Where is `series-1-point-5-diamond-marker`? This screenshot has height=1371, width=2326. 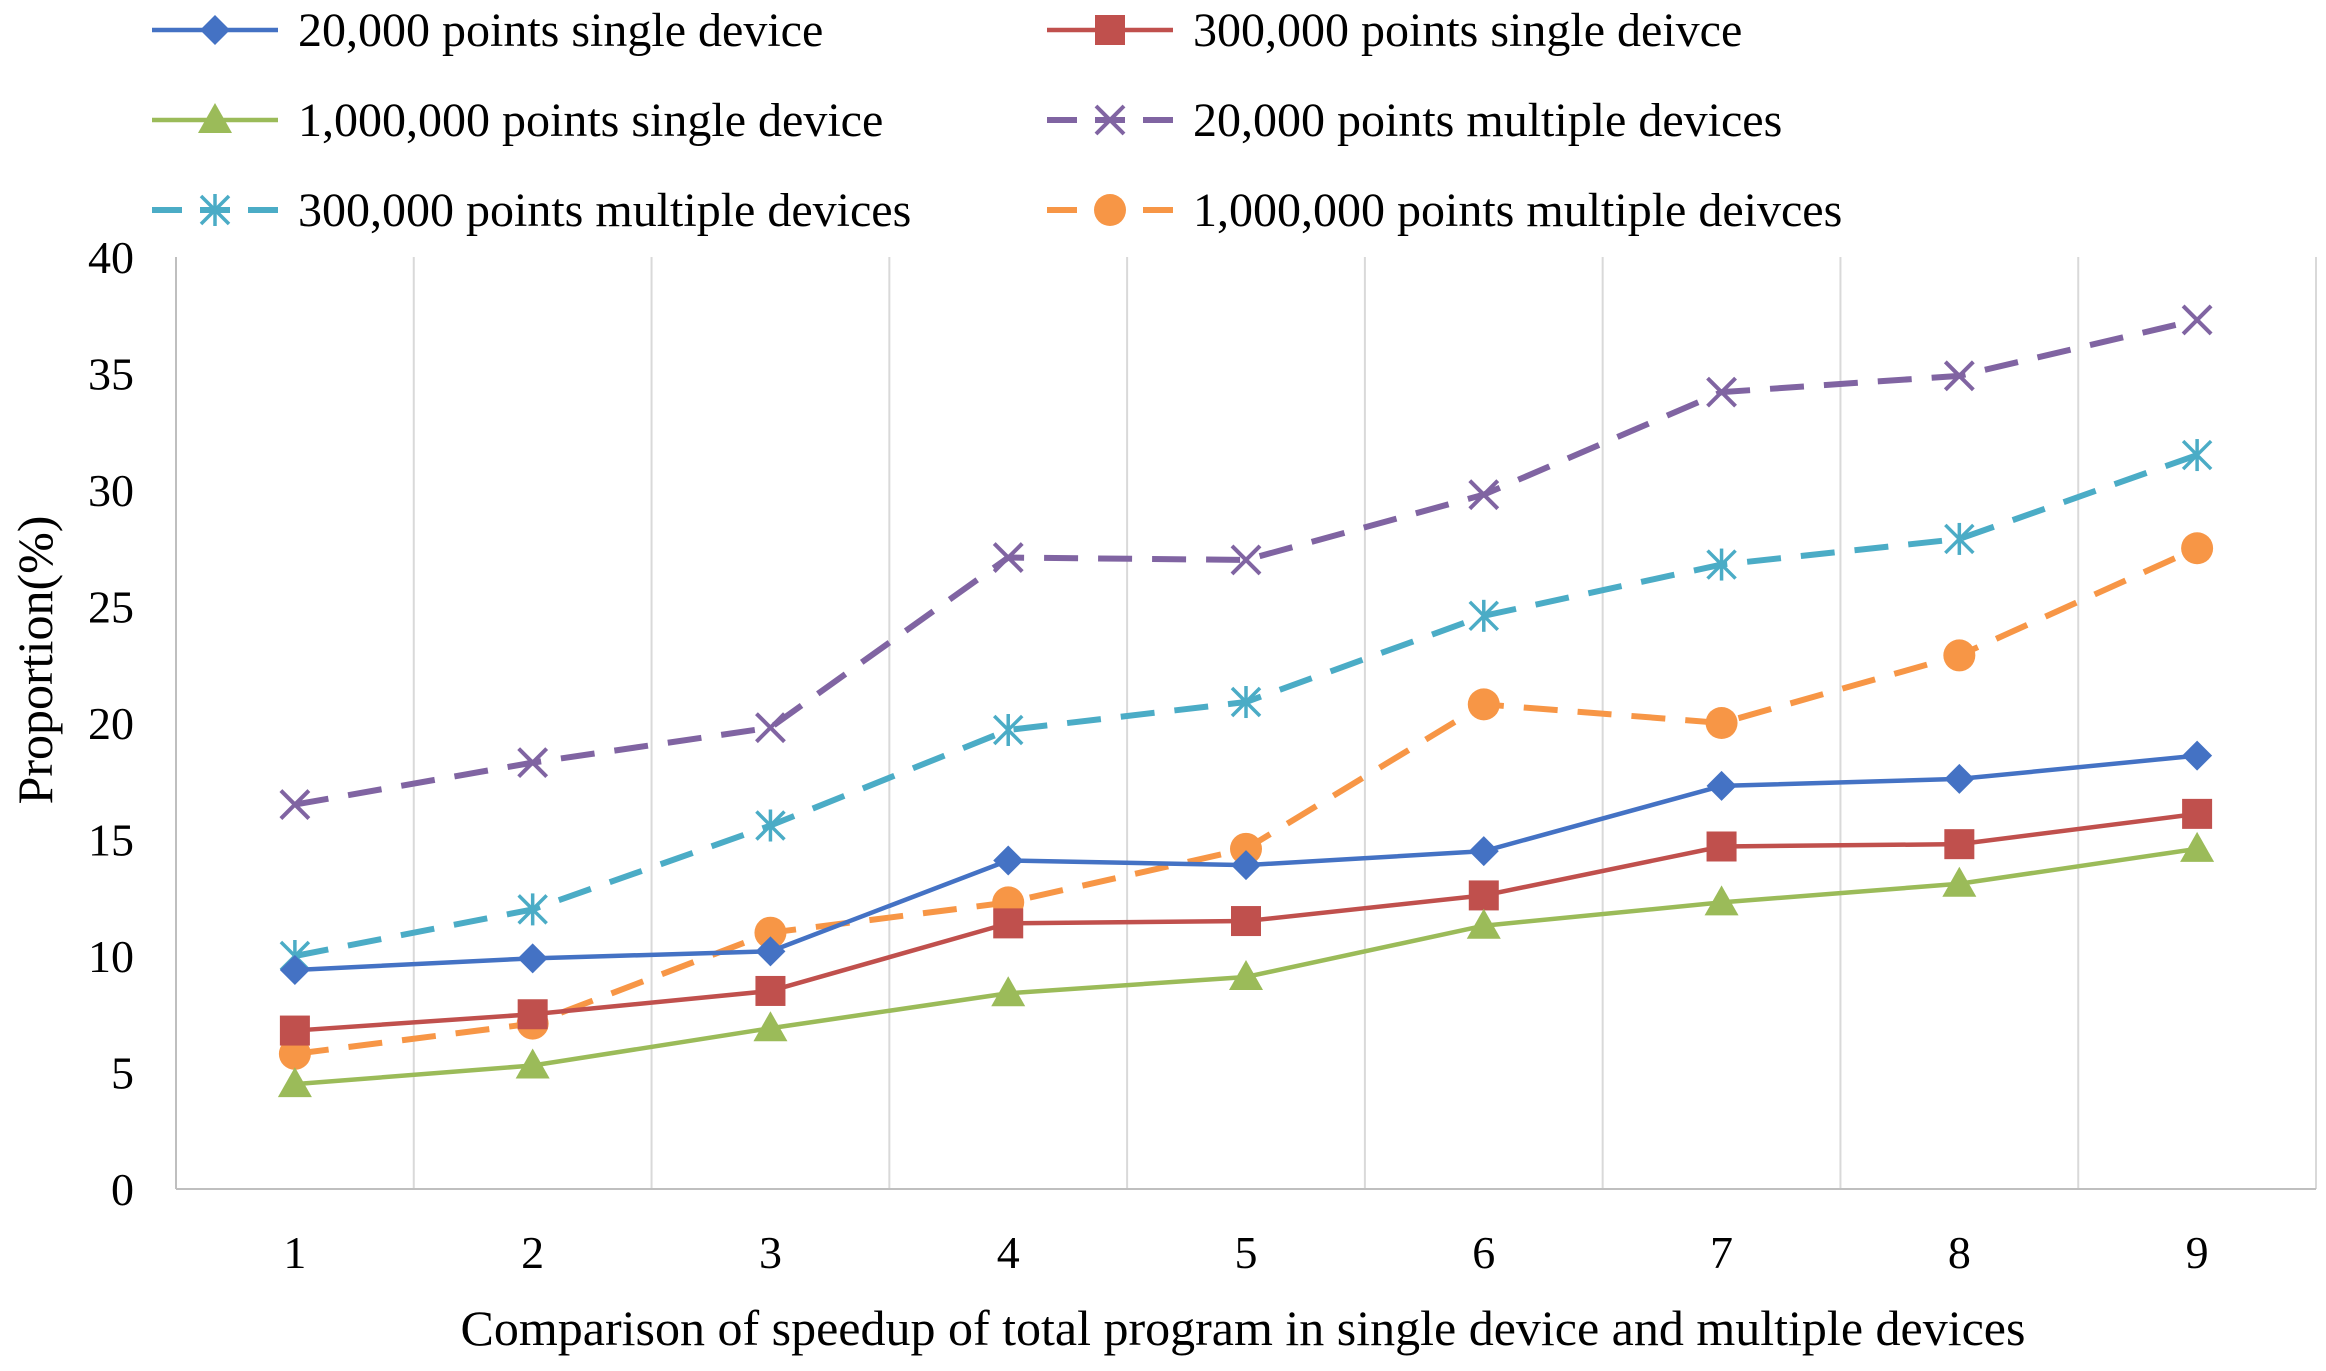 series-1-point-5-diamond-marker is located at coordinates (1246, 865).